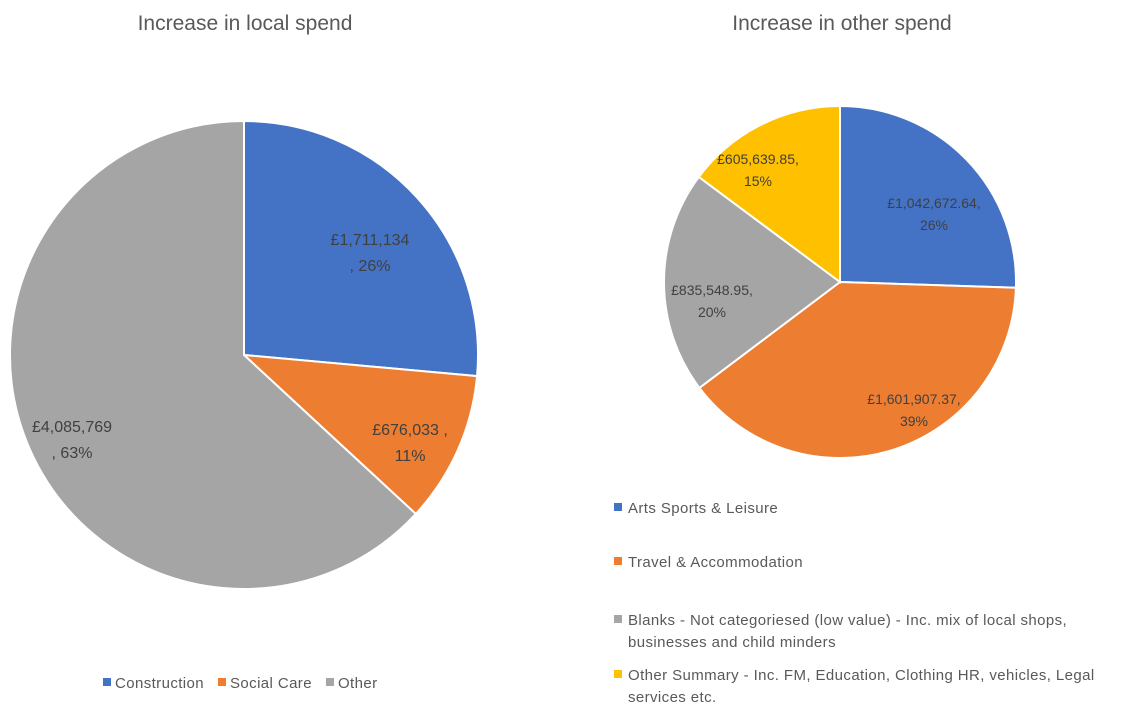 The width and height of the screenshot is (1126, 702). I want to click on pie-slice-other-summary, so click(769, 194).